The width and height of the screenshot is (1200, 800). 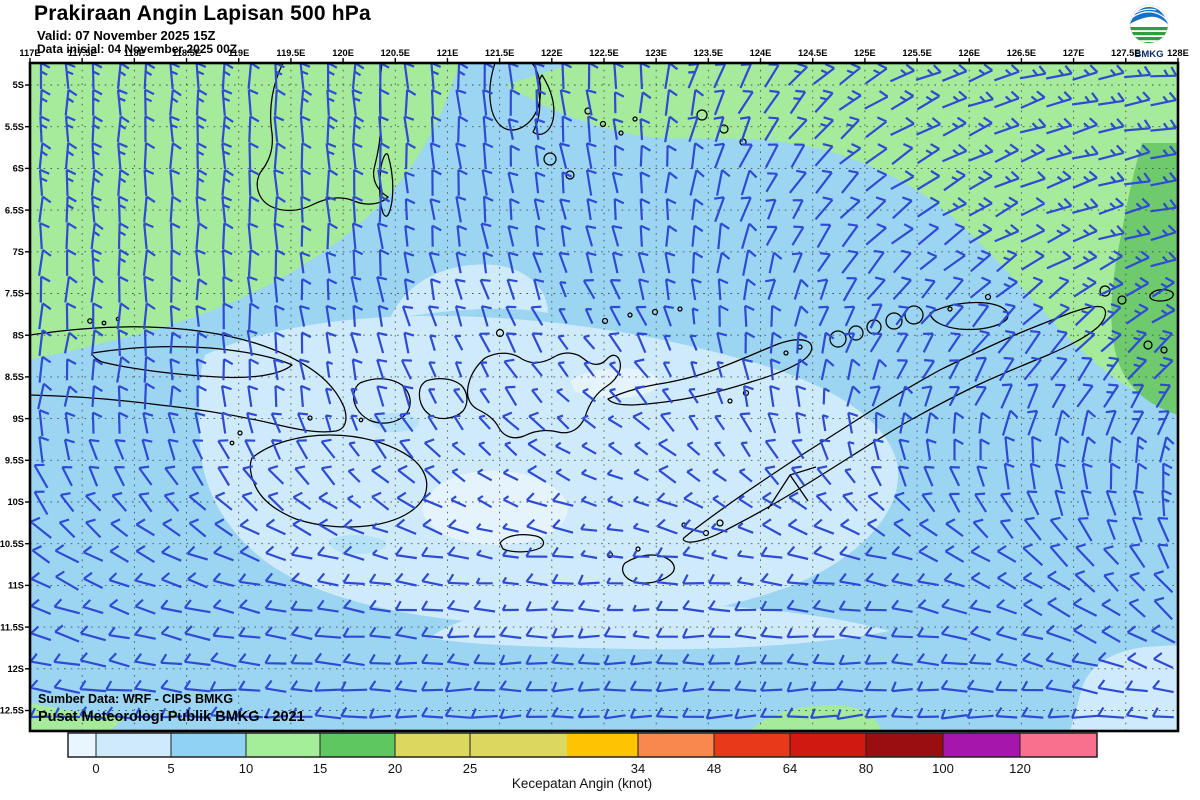 What do you see at coordinates (290, 53) in the screenshot?
I see `top-axis-label: 119.5E` at bounding box center [290, 53].